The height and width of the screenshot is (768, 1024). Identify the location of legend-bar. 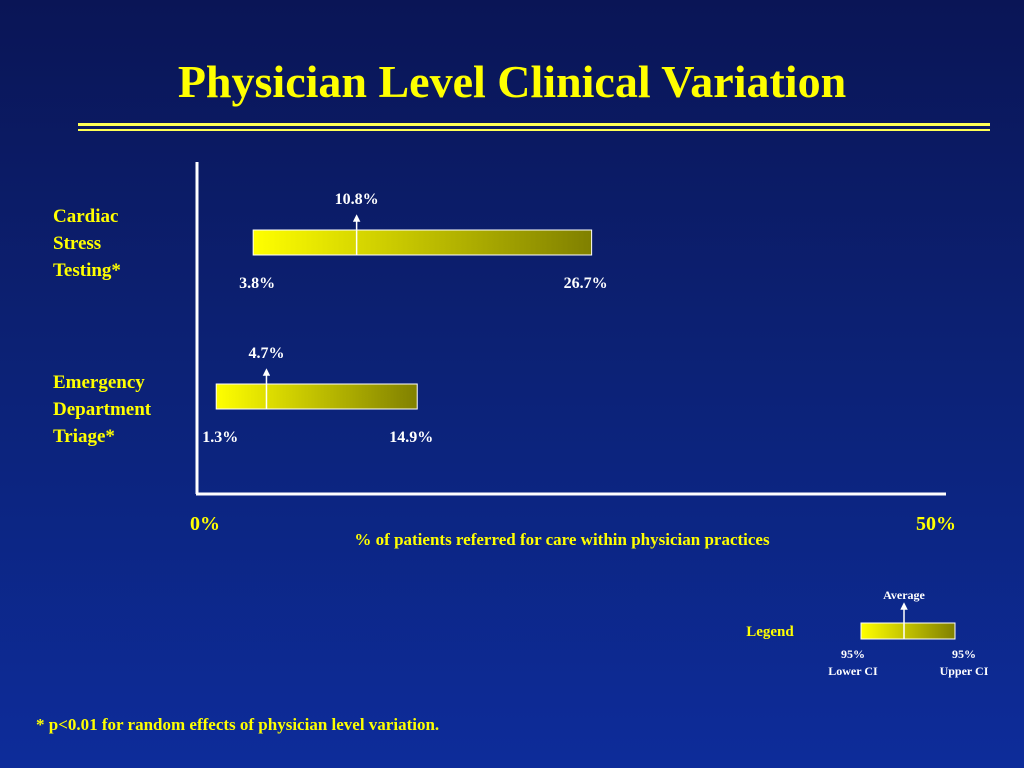
(908, 631).